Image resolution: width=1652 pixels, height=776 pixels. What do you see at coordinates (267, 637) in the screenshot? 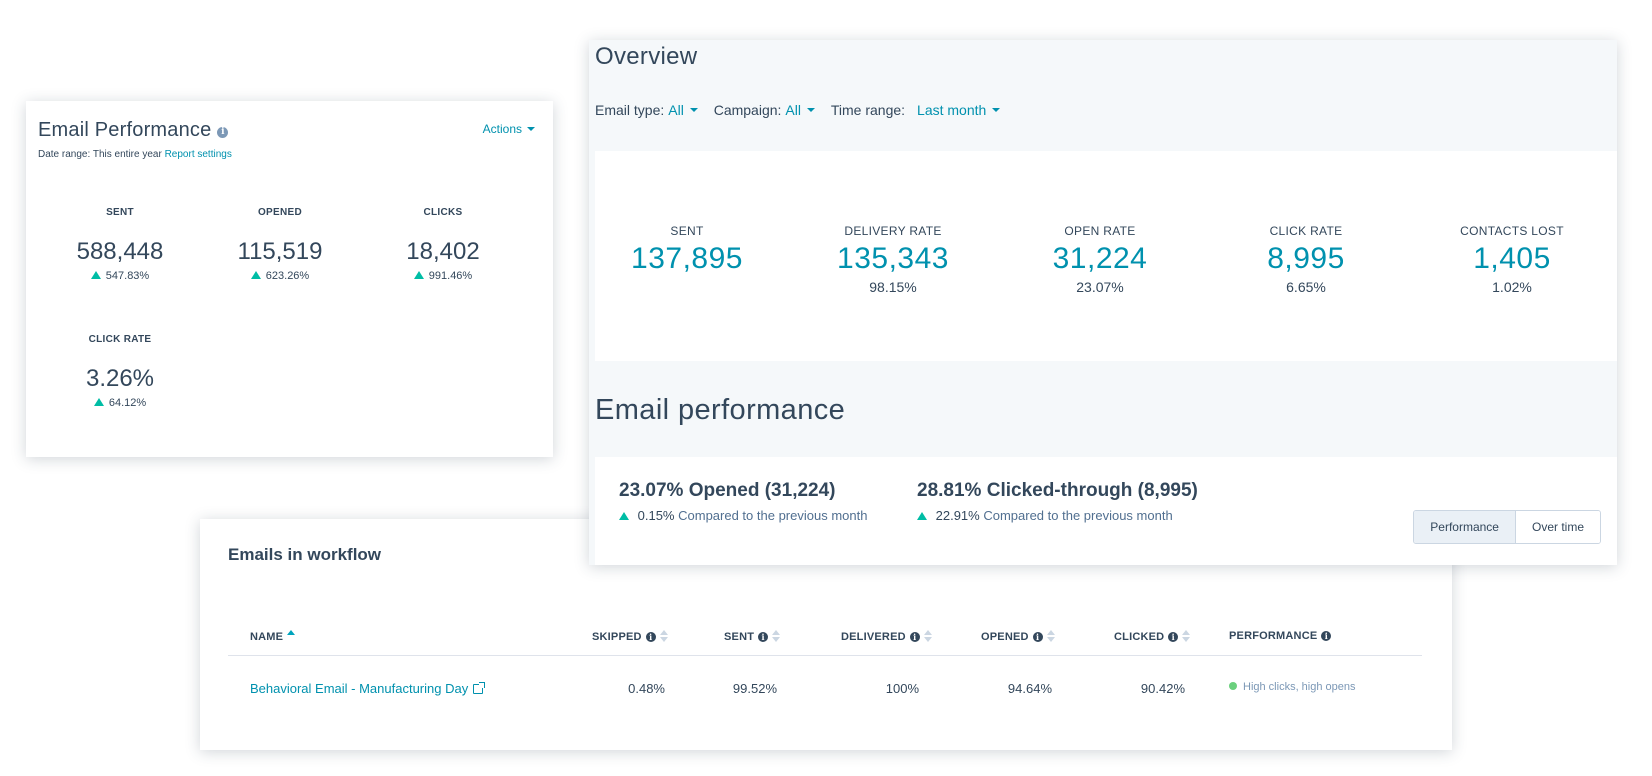
I see `column-header-label: NAME` at bounding box center [267, 637].